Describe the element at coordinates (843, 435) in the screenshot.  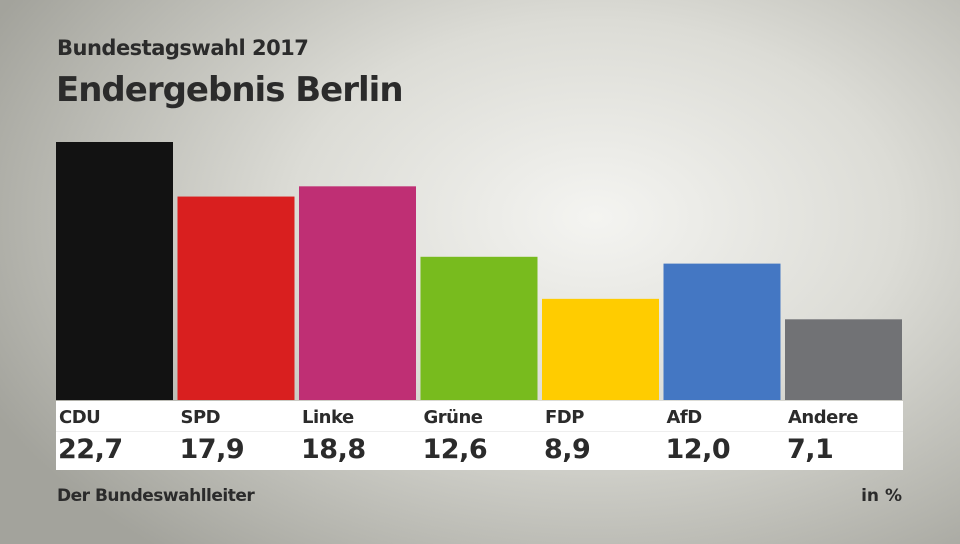
I see `label-cell: Andere 7,1` at that location.